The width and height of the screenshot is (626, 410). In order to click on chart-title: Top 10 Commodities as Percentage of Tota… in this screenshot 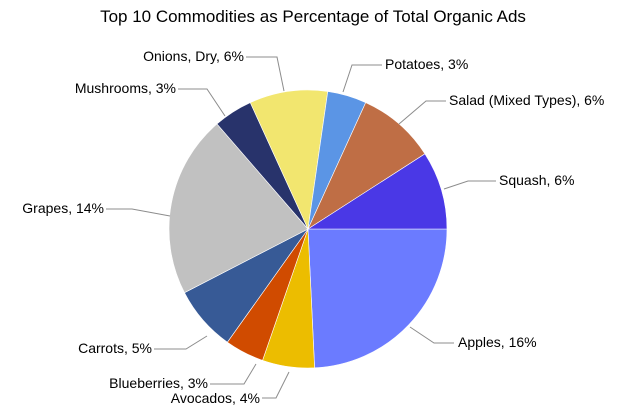, I will do `click(313, 16)`.